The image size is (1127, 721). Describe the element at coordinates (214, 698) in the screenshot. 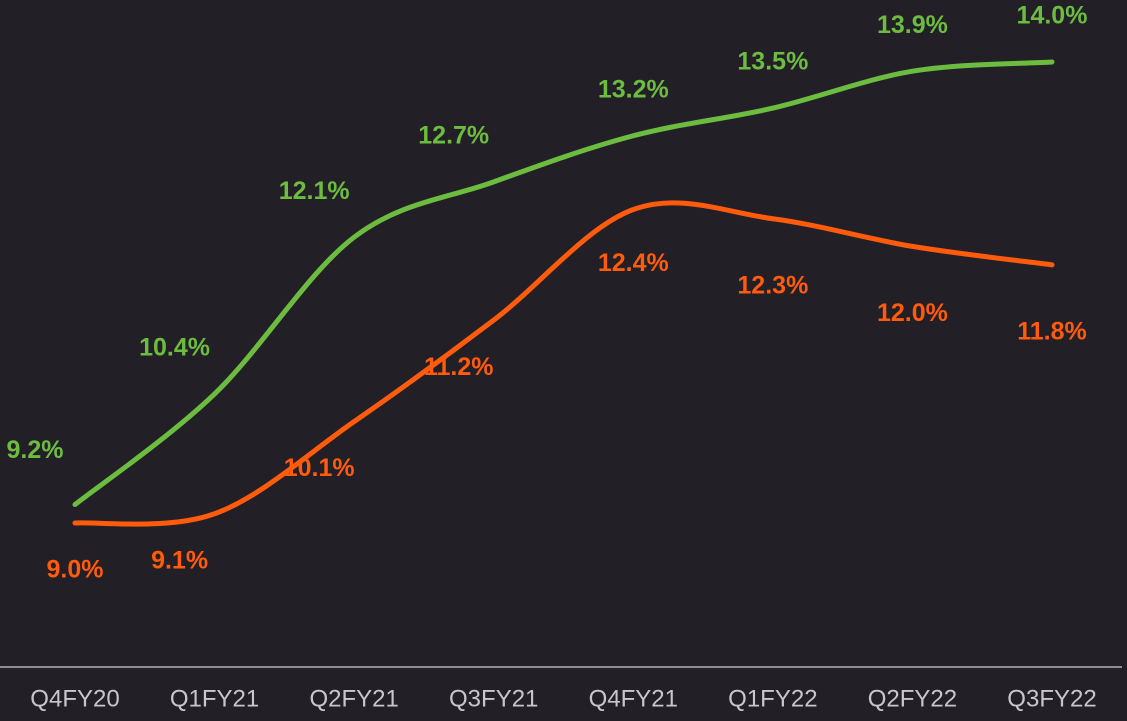

I see `x-tick-label: Q1FY21` at that location.